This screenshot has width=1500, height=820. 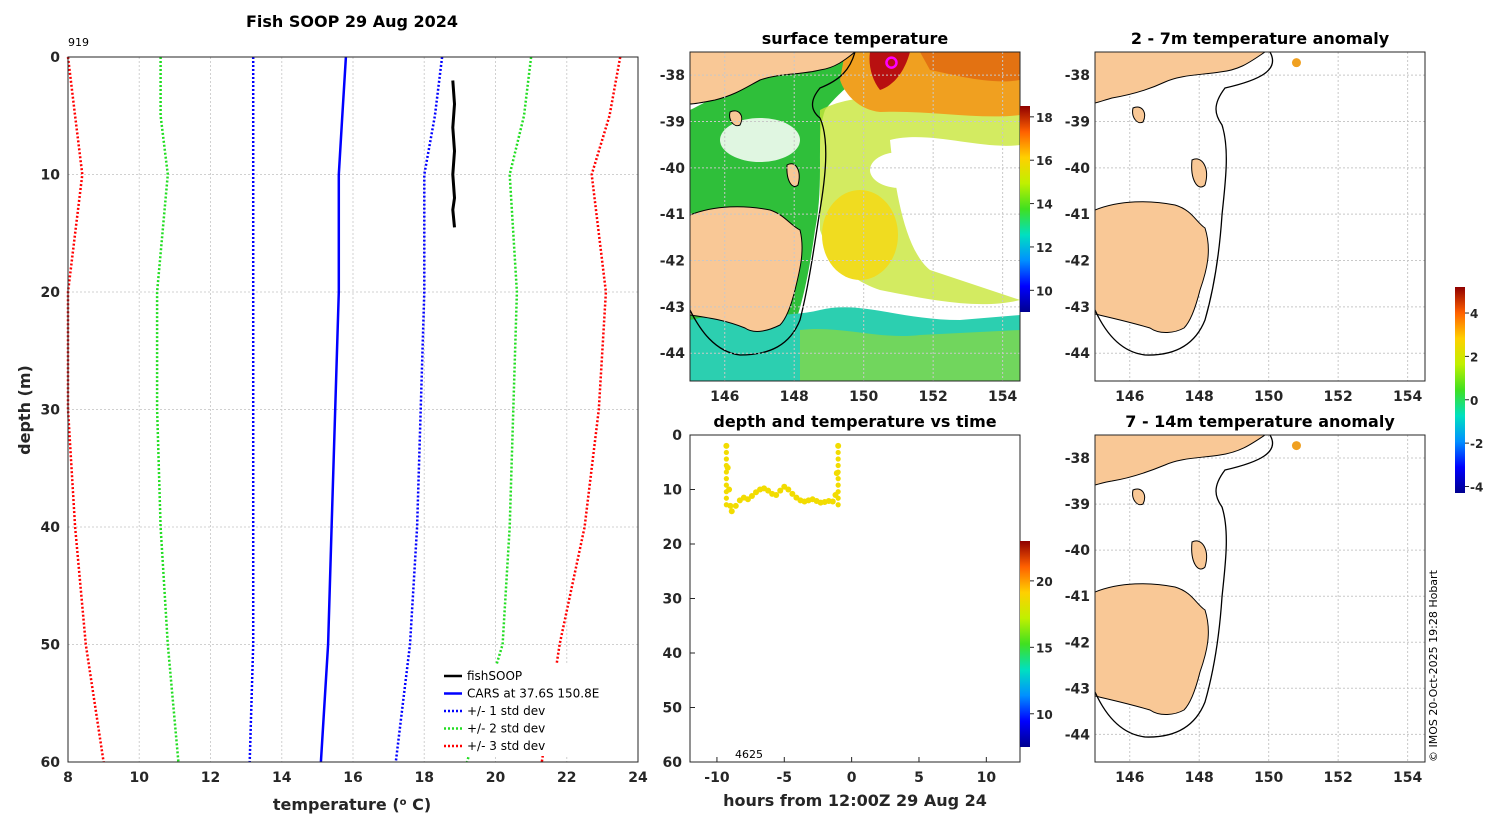 I want to click on anomaly-colorbar-ticks: 4 2 0 -2 -4, so click(x=1474, y=400).